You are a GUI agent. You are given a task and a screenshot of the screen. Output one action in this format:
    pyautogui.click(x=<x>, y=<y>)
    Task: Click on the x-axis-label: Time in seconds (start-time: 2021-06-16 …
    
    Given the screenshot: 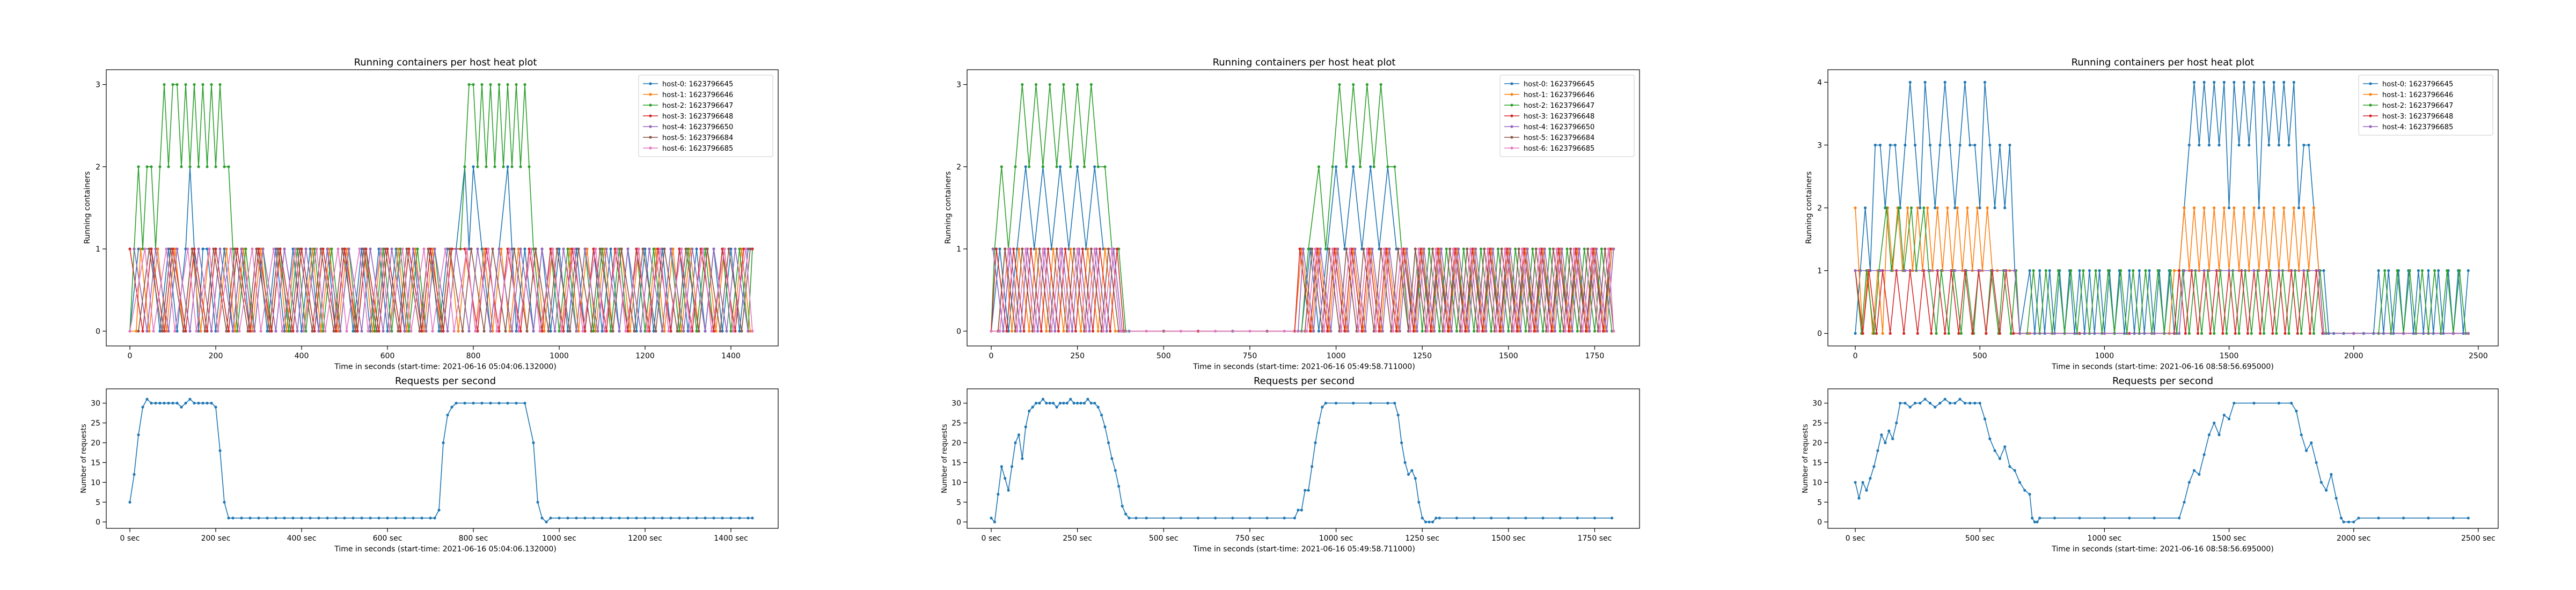 What is the action you would take?
    pyautogui.click(x=2162, y=367)
    